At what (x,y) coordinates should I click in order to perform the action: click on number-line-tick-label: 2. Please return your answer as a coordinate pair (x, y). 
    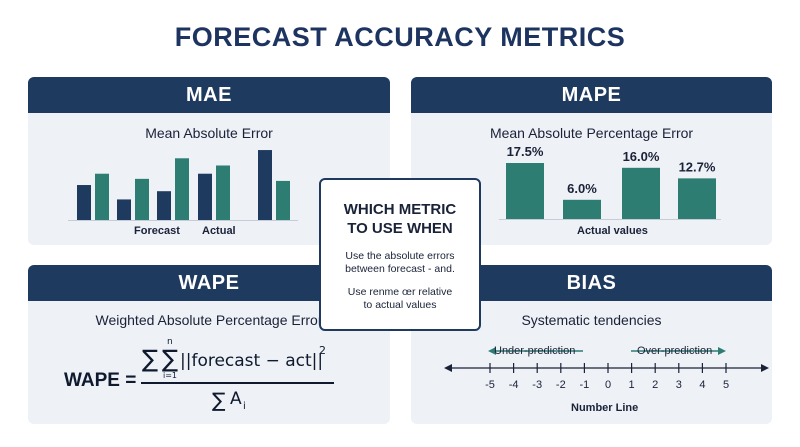
    Looking at the image, I should click on (655, 385).